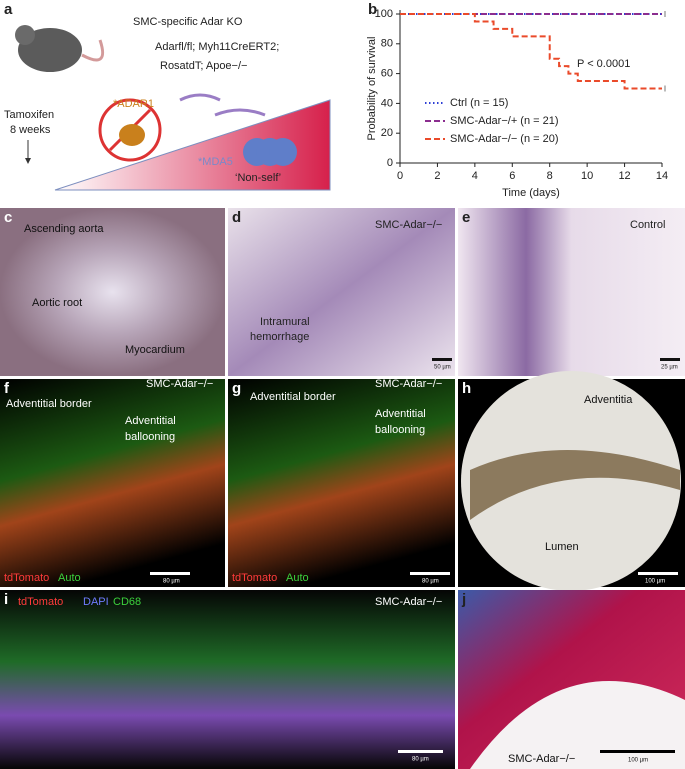 The width and height of the screenshot is (685, 769). I want to click on panel-label: g, so click(236, 388).